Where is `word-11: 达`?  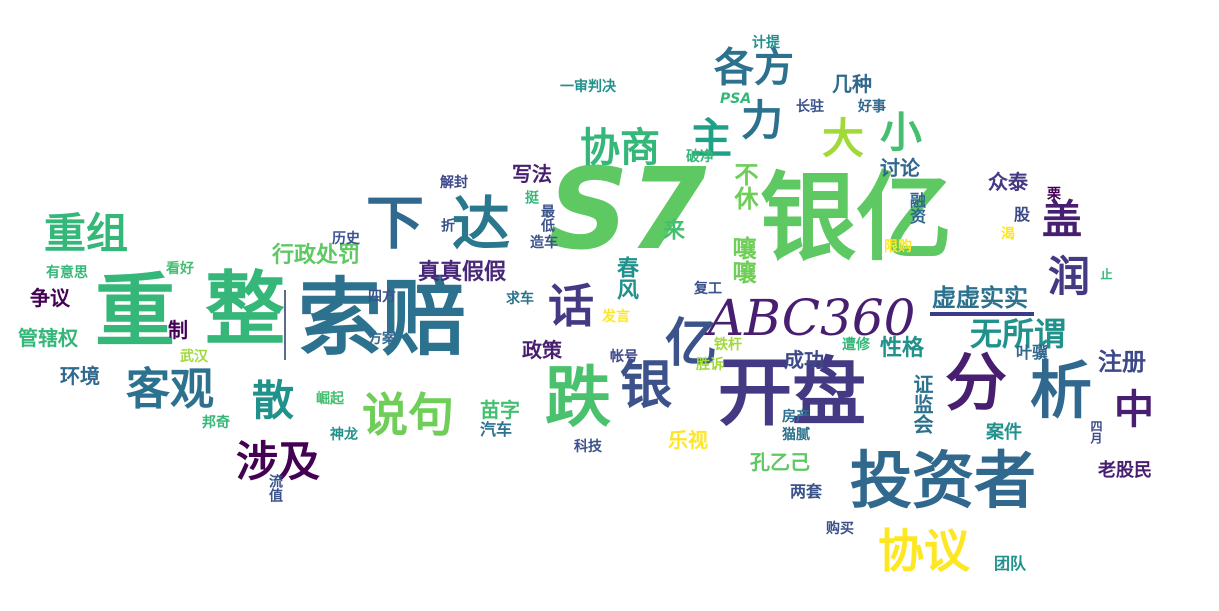 word-11: 达 is located at coordinates (481, 224).